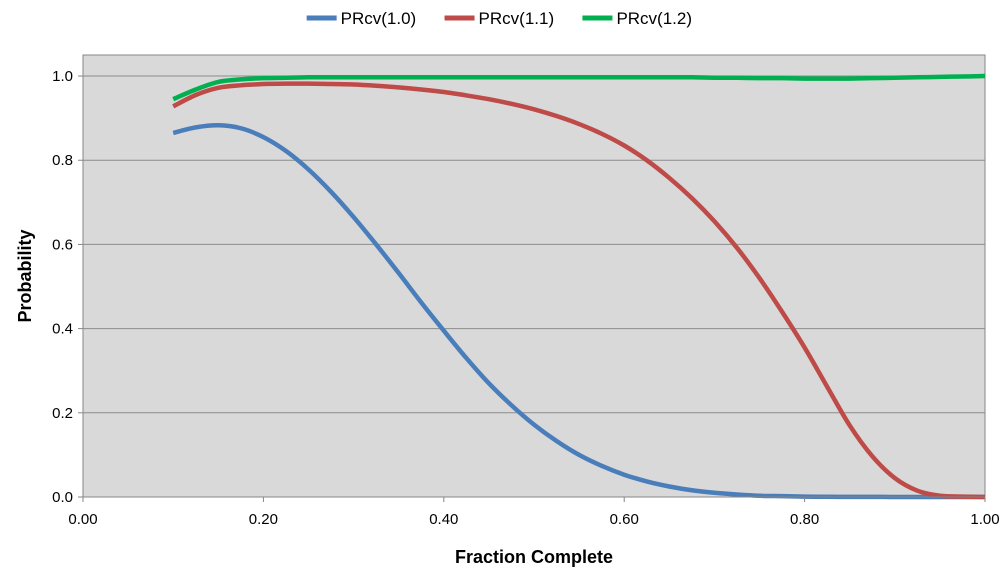 Image resolution: width=1005 pixels, height=570 pixels. I want to click on x-axis-ticks: 0.00 0.20 0.40 0.60 0.80 1.00, so click(534, 512).